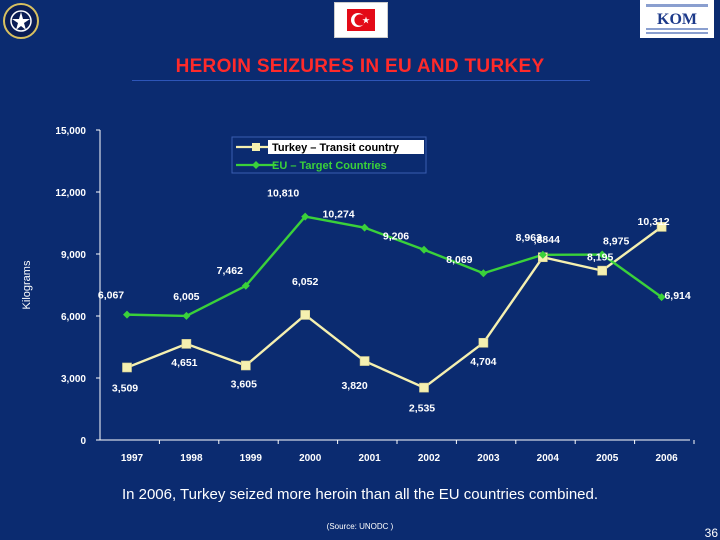 The height and width of the screenshot is (540, 720). What do you see at coordinates (256, 165) in the screenshot?
I see `eu-legend-marker` at bounding box center [256, 165].